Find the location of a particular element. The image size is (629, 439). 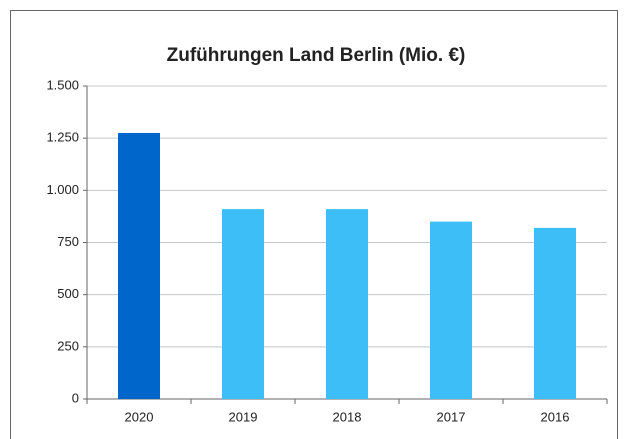

y-tick-label: 0 is located at coordinates (75, 397).